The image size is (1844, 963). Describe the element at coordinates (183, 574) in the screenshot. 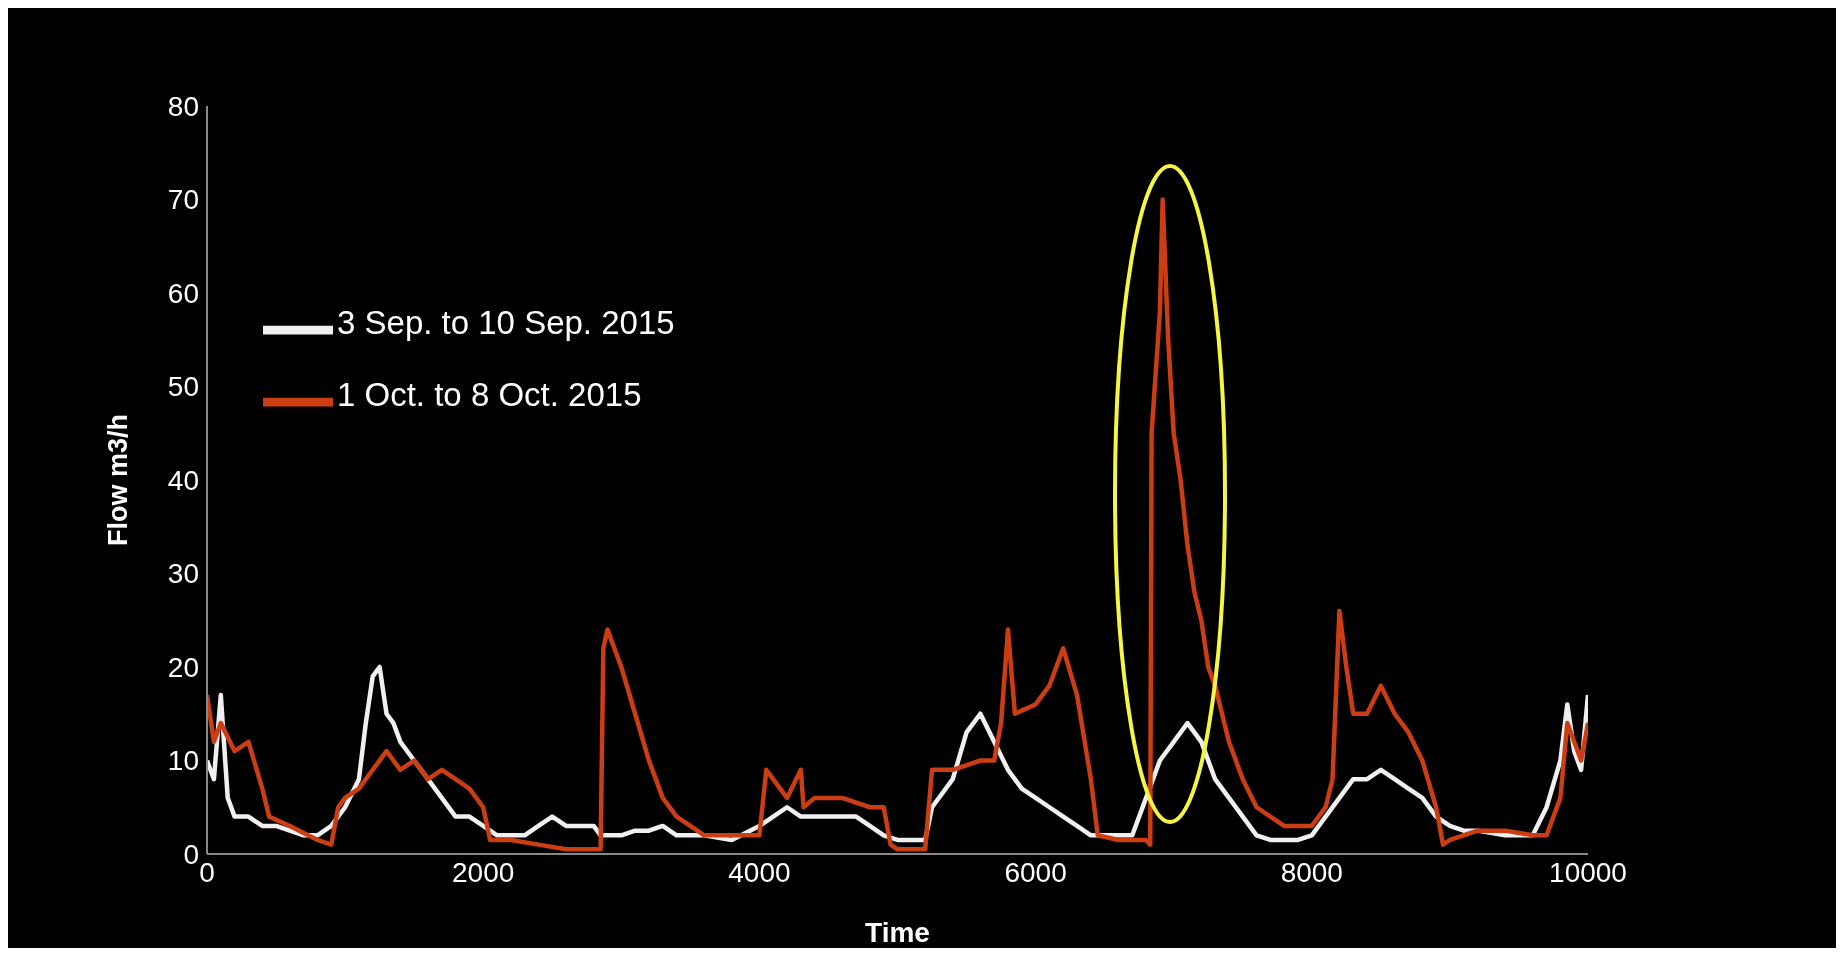

I see `y-tick-label: 30` at that location.